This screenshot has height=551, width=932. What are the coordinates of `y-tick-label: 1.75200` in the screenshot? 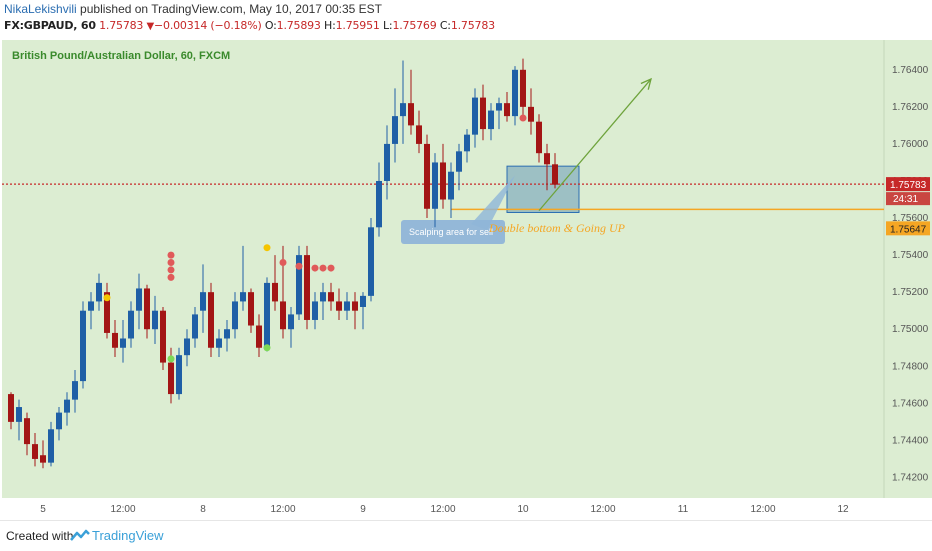 It's located at (910, 292).